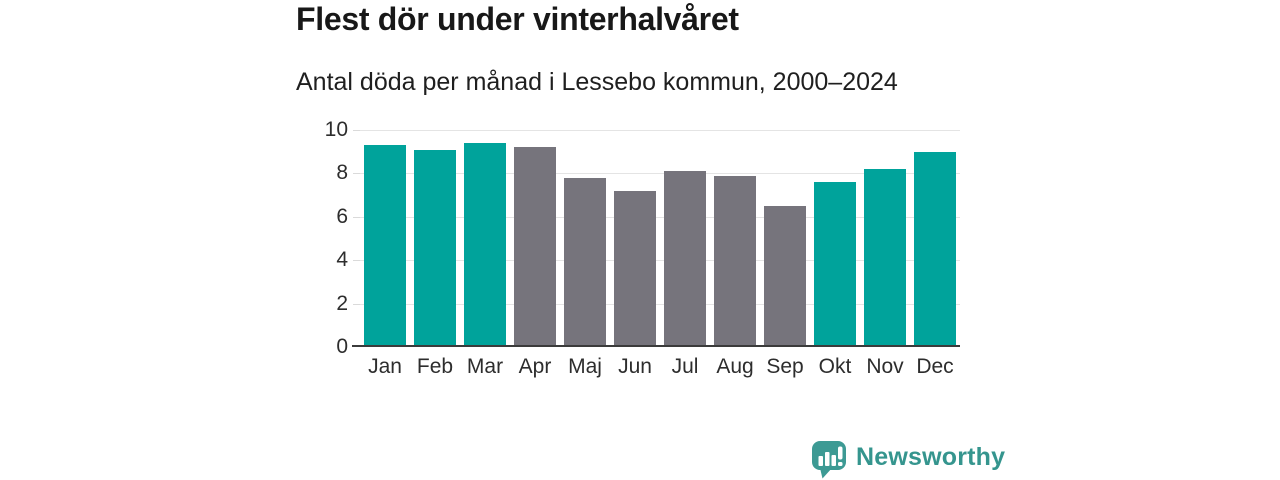 The height and width of the screenshot is (480, 1280). Describe the element at coordinates (535, 247) in the screenshot. I see `bar-apr` at that location.